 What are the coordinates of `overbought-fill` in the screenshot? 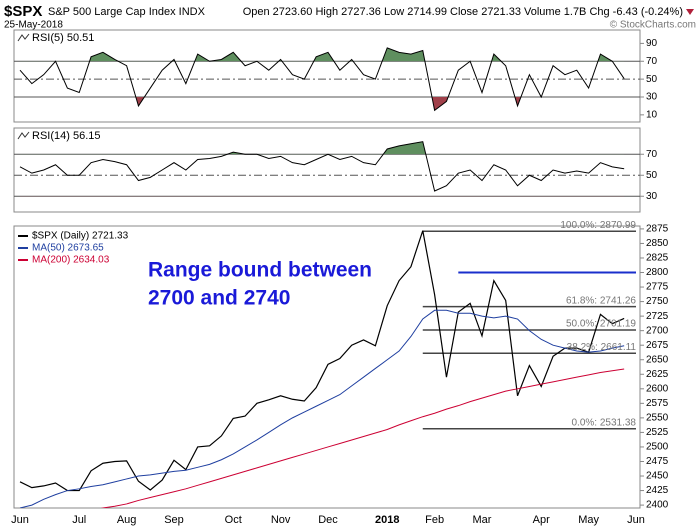 It's located at (322, 148).